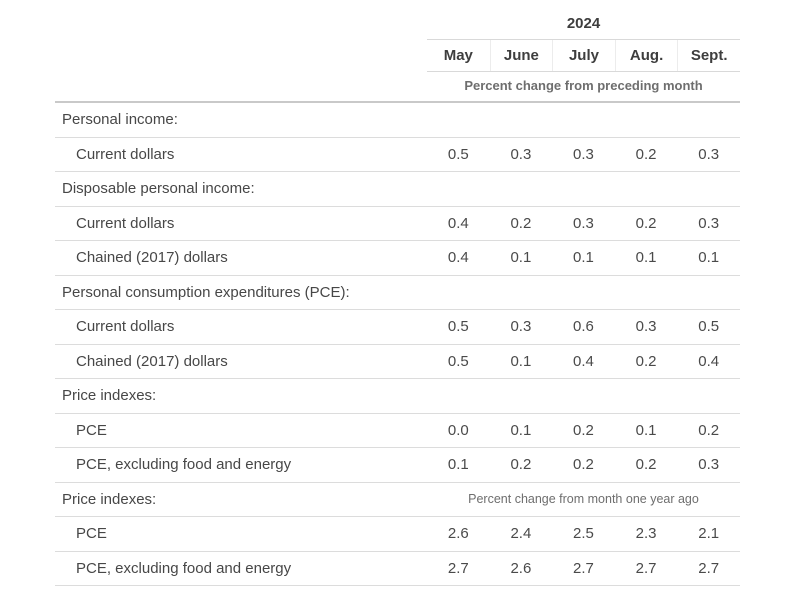 Image resolution: width=800 pixels, height=589 pixels. I want to click on section-header-row: Personal consumption expenditures (PCE):, so click(397, 293).